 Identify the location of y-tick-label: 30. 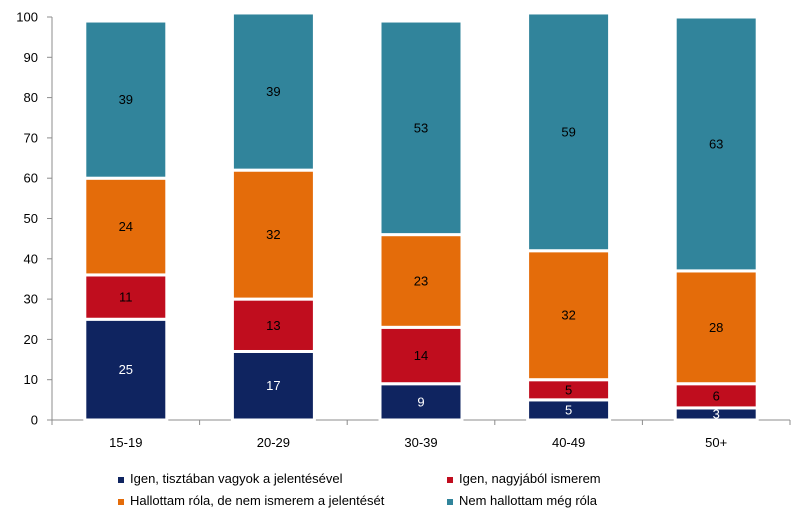
(31, 299).